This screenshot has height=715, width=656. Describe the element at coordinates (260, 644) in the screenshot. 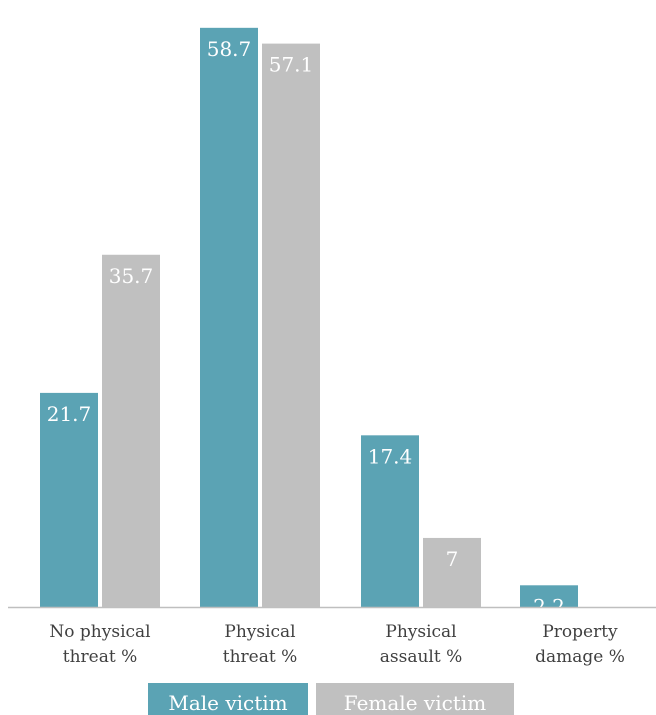

I see `category-label-1: Physical threat %` at that location.